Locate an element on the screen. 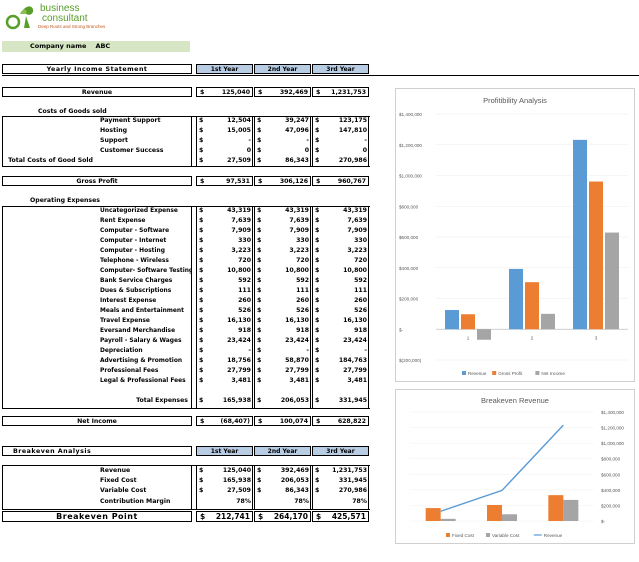 This screenshot has height=562, width=639. opex-item-value: 58,870 $ is located at coordinates (283, 360).